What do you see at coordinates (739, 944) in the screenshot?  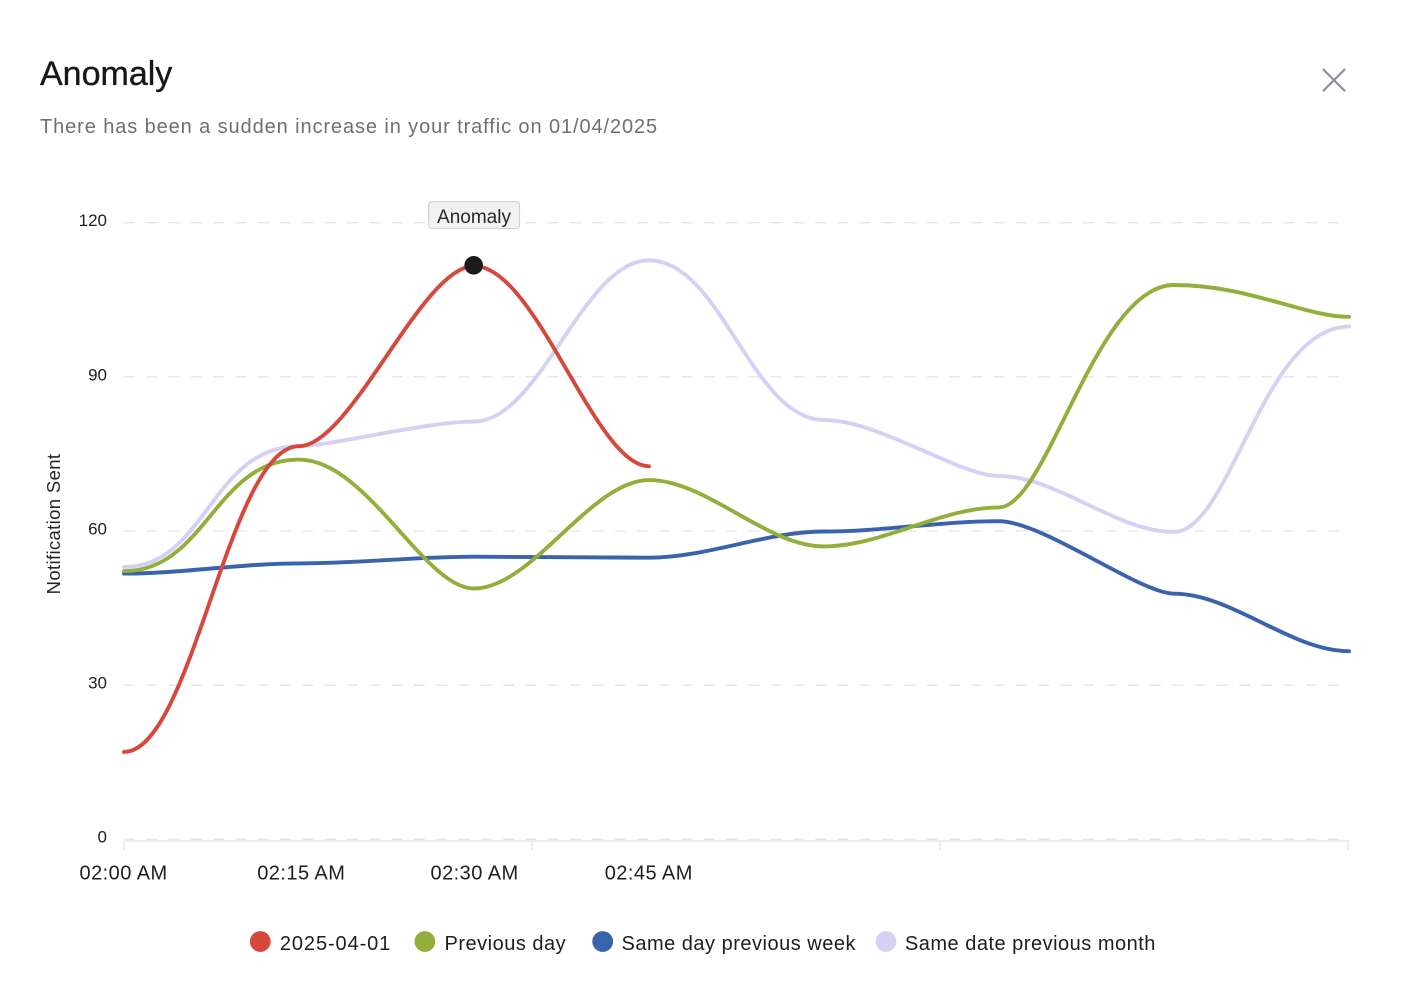 I see `svg-text: Same day previous week` at bounding box center [739, 944].